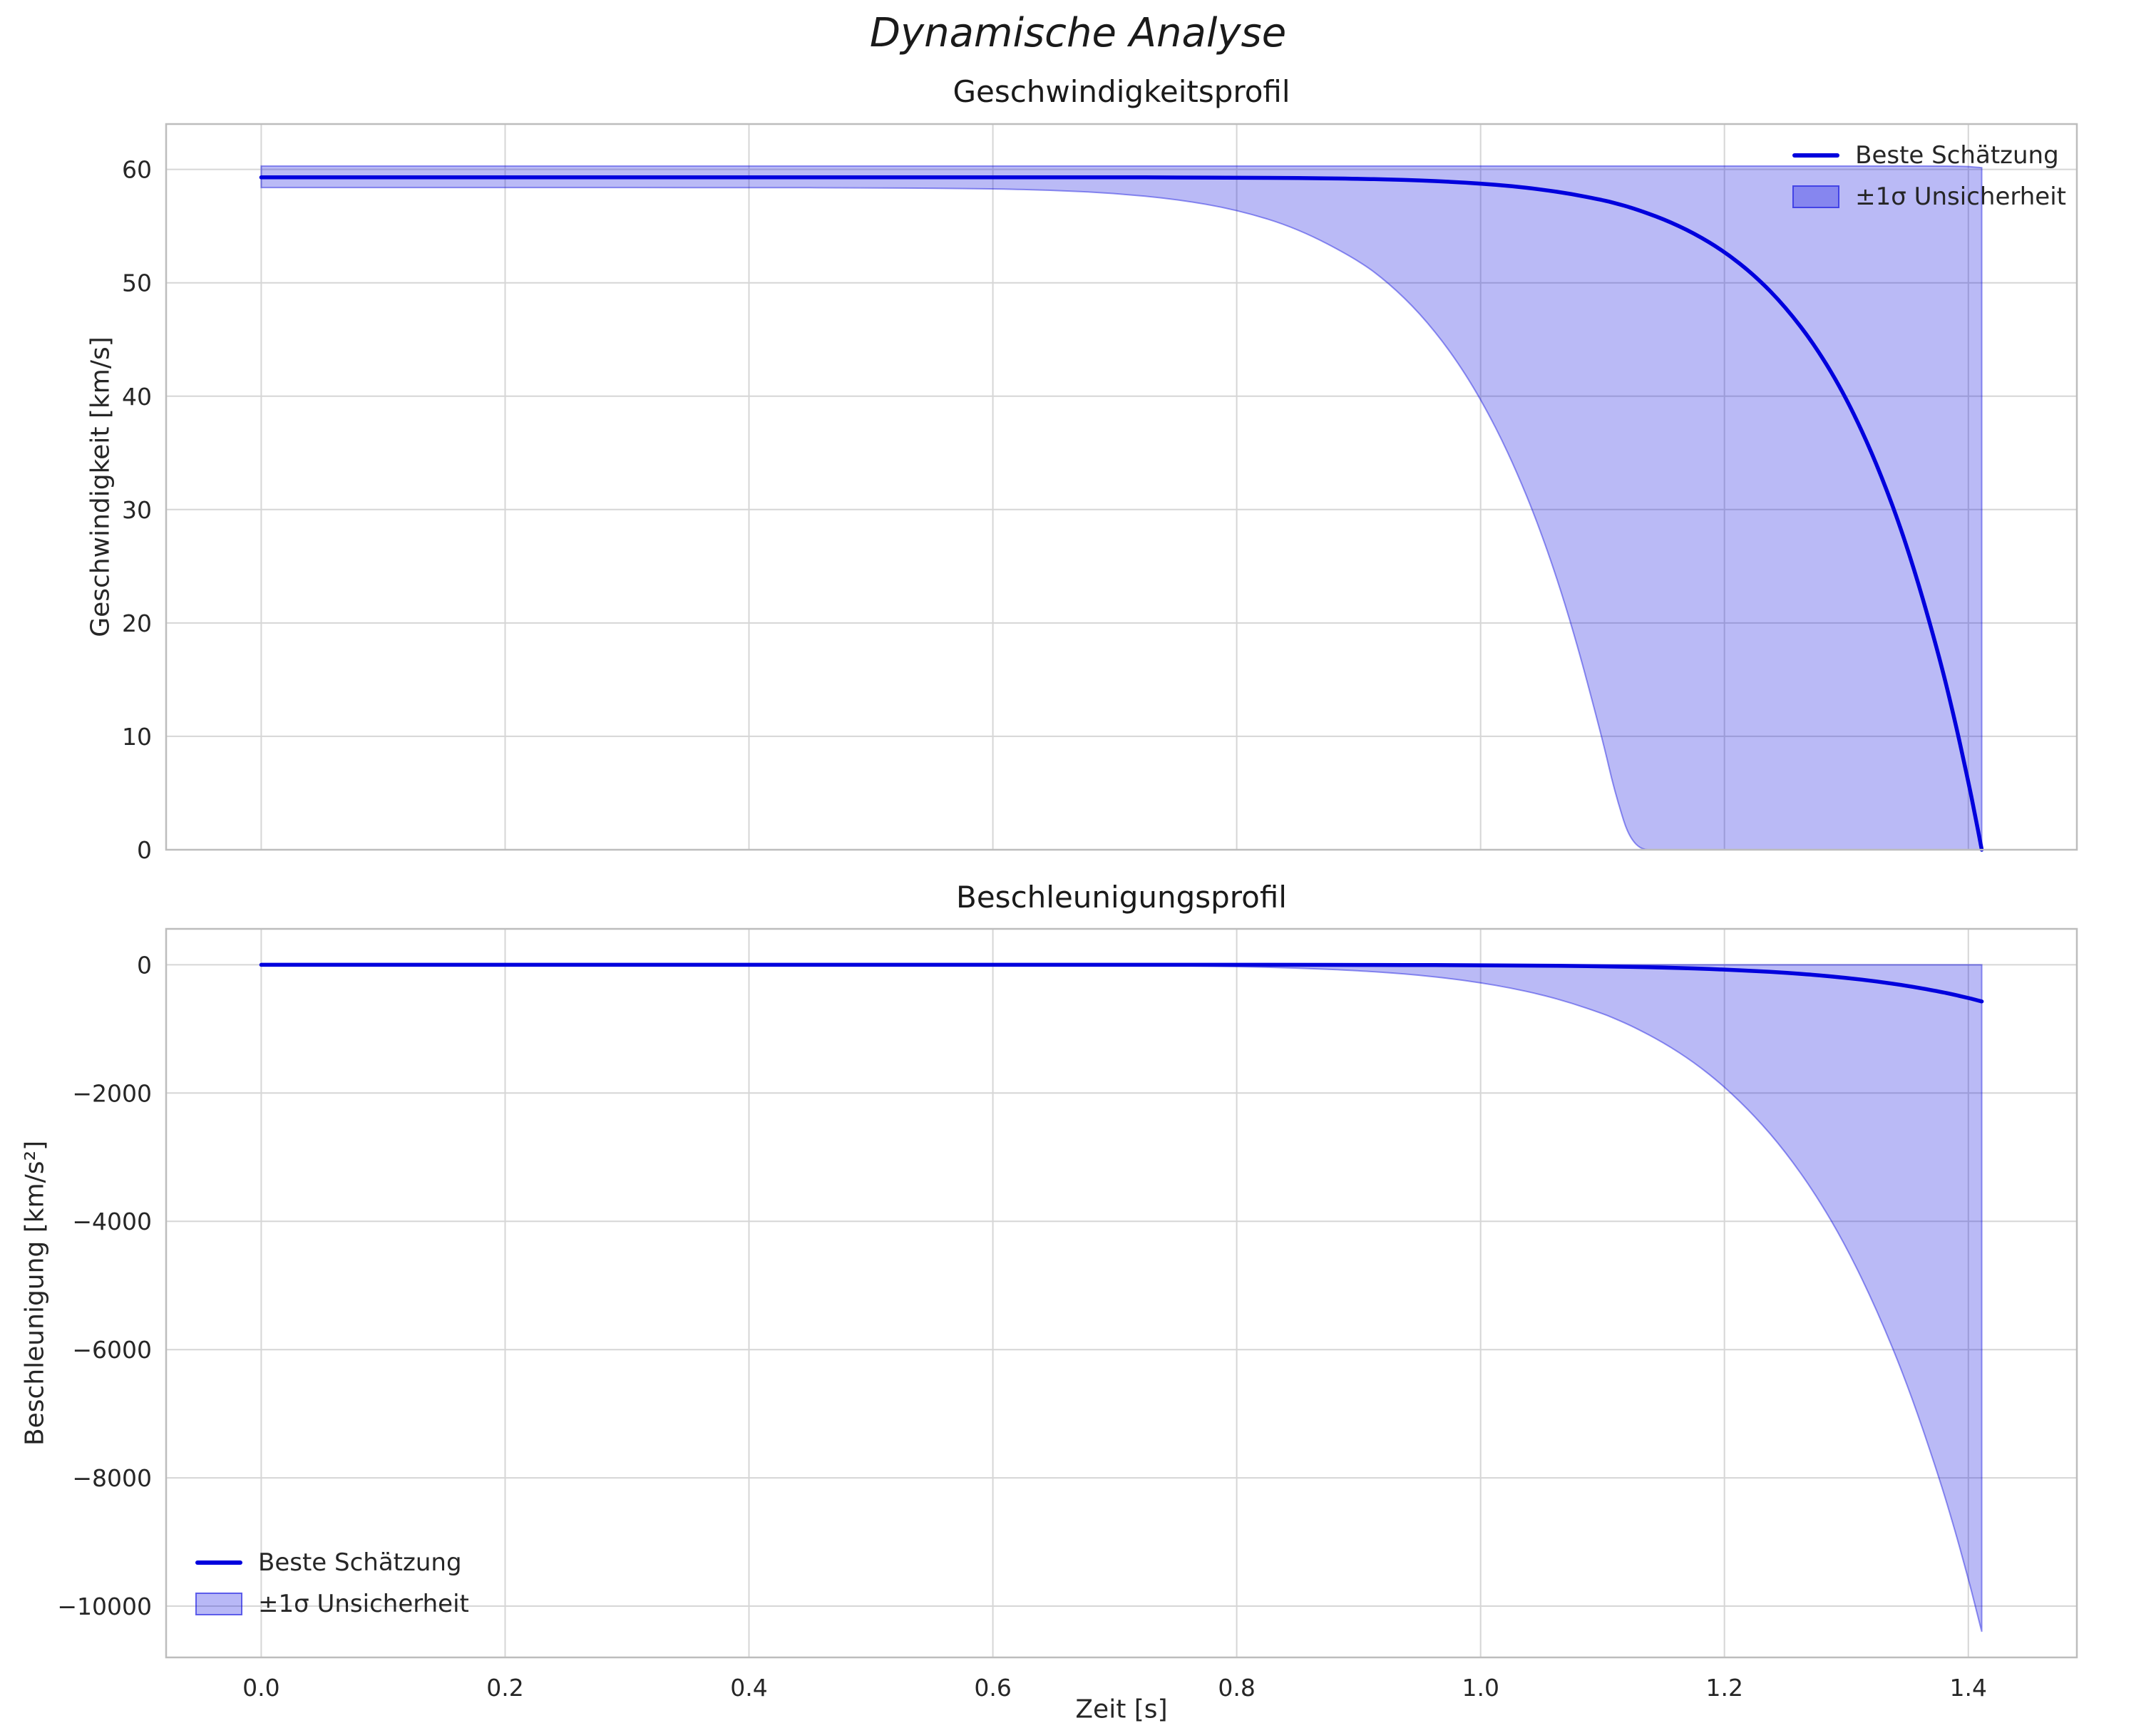  Describe the element at coordinates (100, 486) in the screenshot. I see `chart1-y-axis-label: Geschwindigkeit [km/s]` at that location.